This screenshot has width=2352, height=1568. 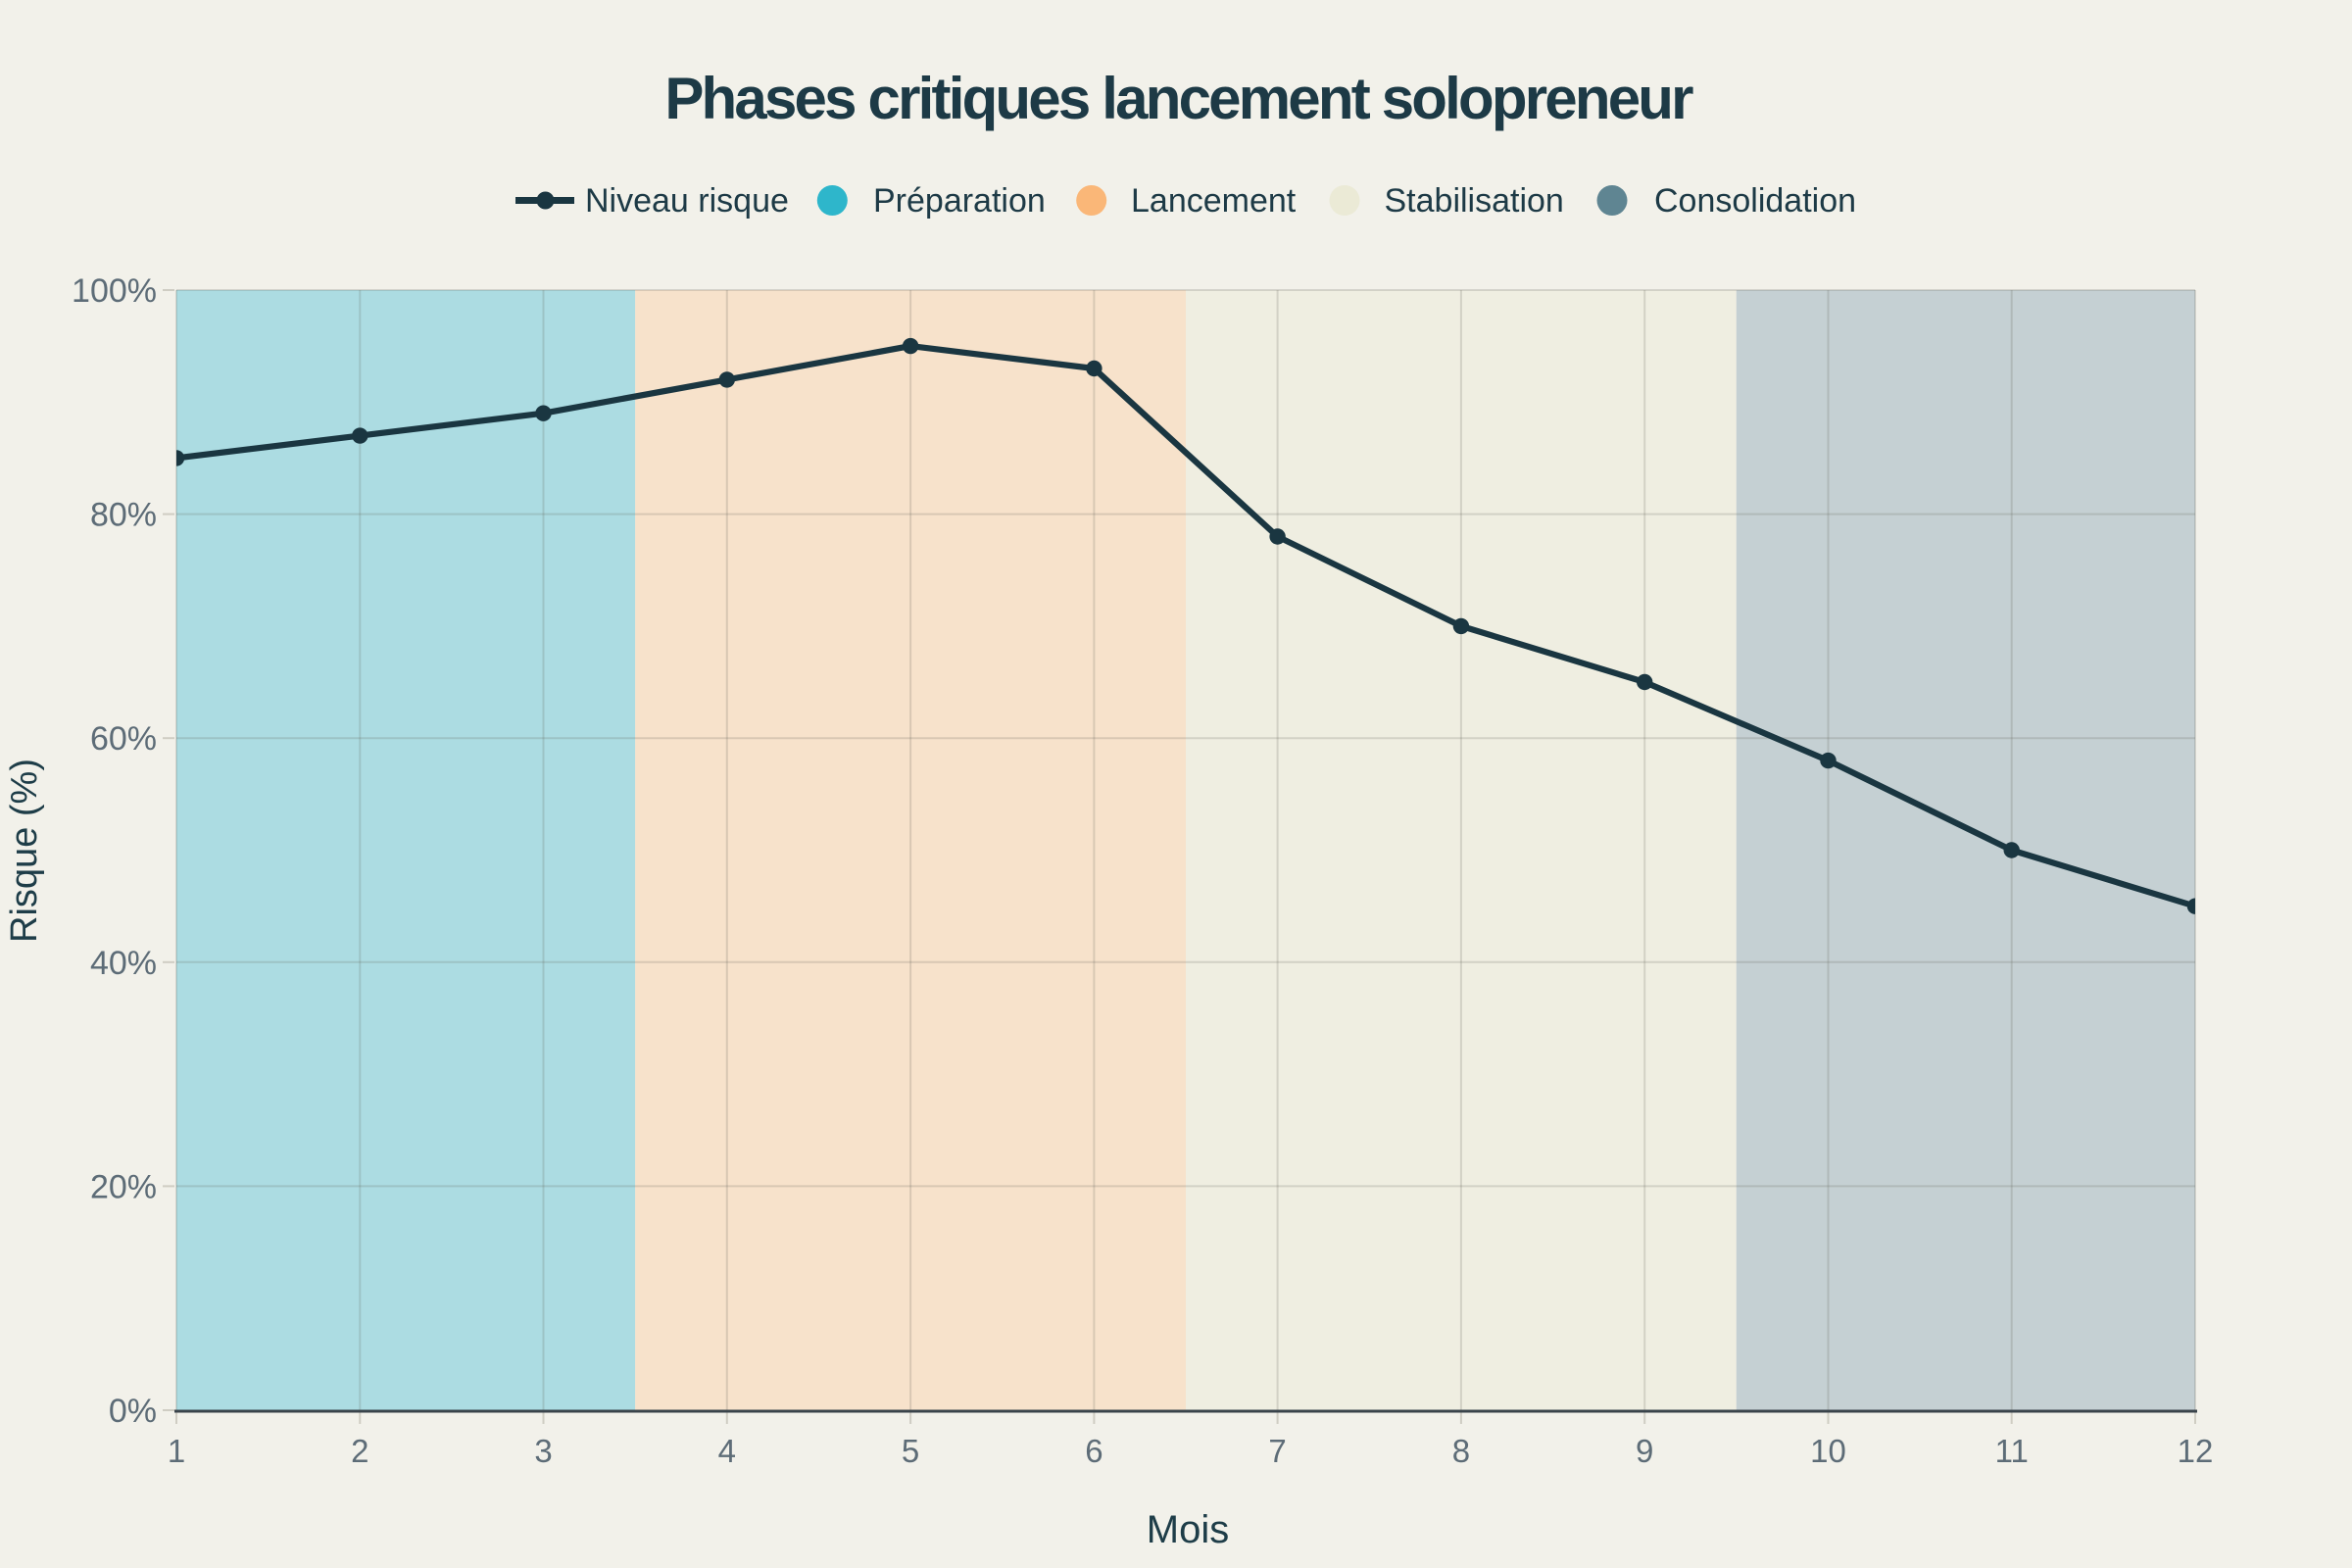 What do you see at coordinates (1755, 201) in the screenshot?
I see `svg-text: Consolidation` at bounding box center [1755, 201].